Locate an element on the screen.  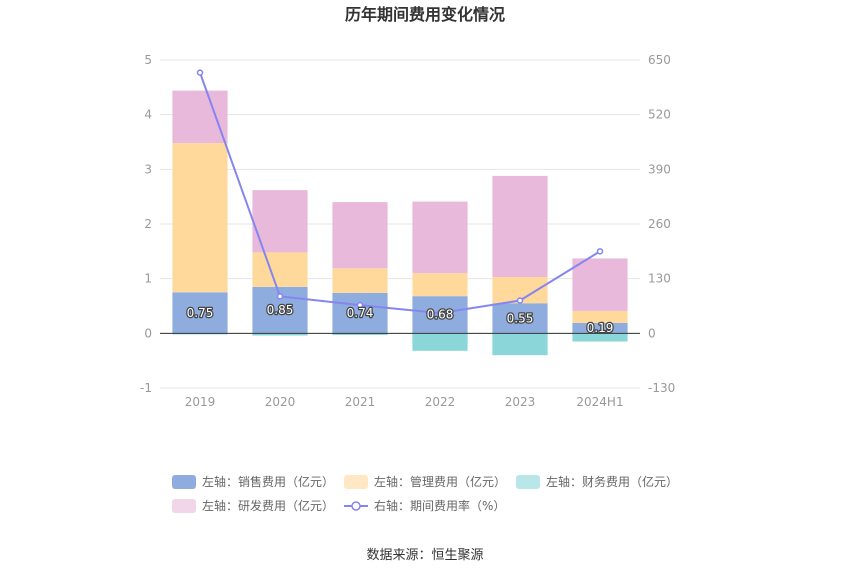
y-left-tick-label: 1 is located at coordinates (148, 279).